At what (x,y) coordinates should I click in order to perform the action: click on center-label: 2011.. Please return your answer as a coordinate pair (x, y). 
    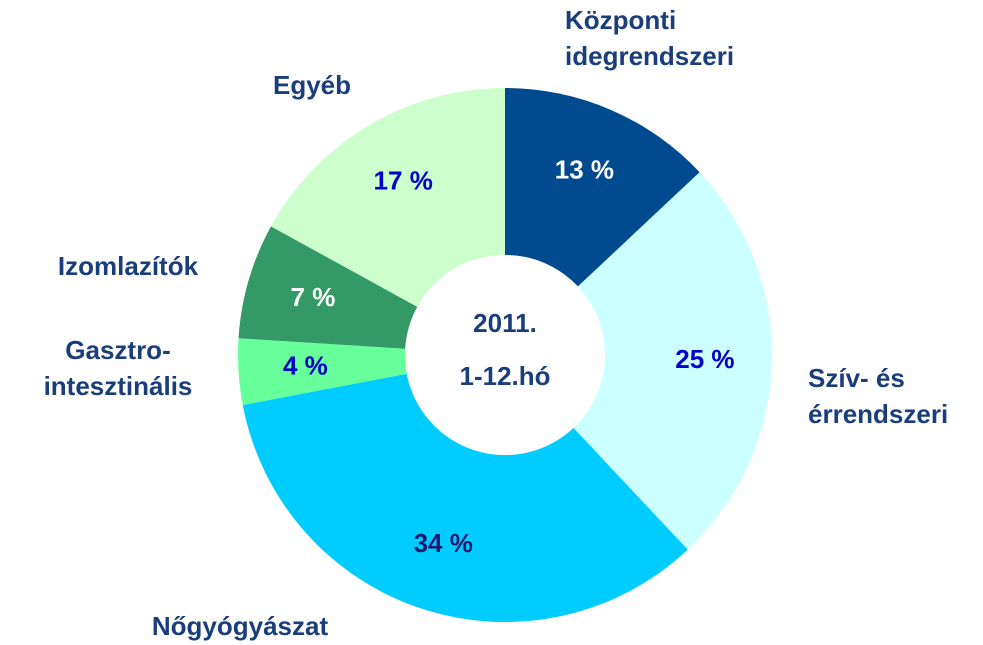
    Looking at the image, I should click on (505, 323).